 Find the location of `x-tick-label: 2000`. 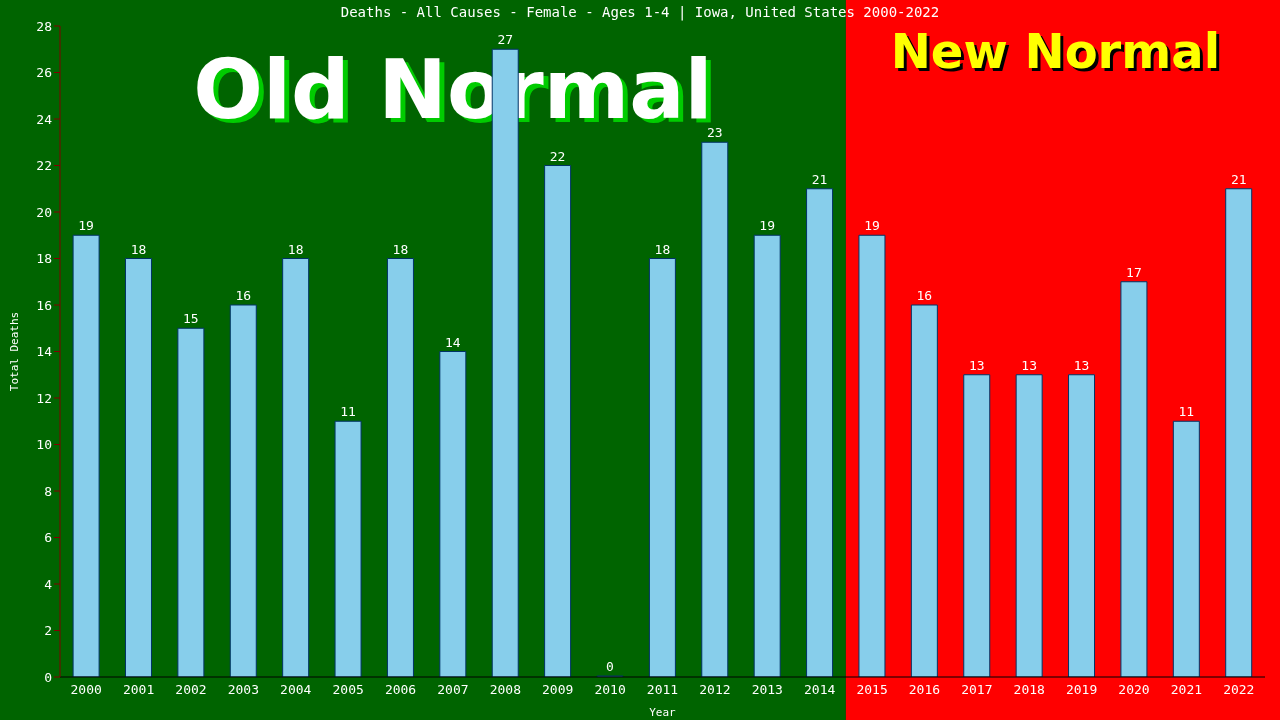

x-tick-label: 2000 is located at coordinates (86, 690).